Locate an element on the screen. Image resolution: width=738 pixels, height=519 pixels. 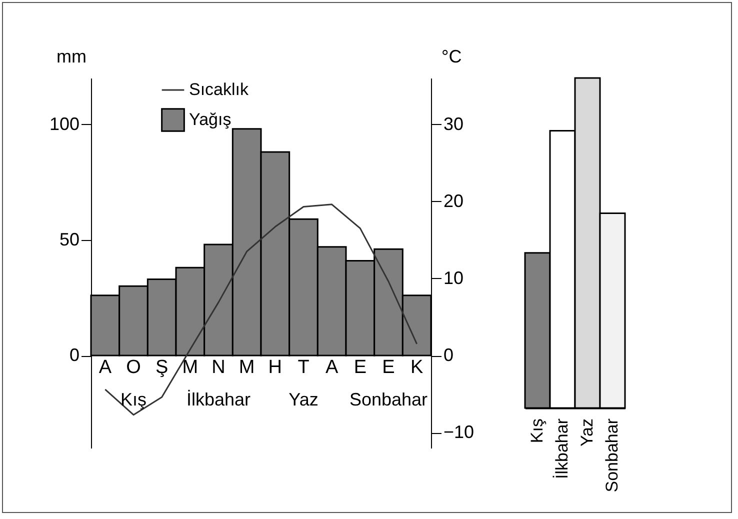
annotation: Kış is located at coordinates (133, 400).